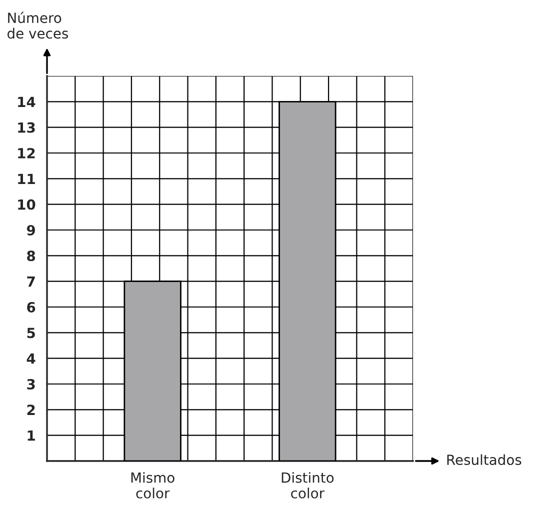  Describe the element at coordinates (308, 485) in the screenshot. I see `x-tick-label: Distinto color` at that location.